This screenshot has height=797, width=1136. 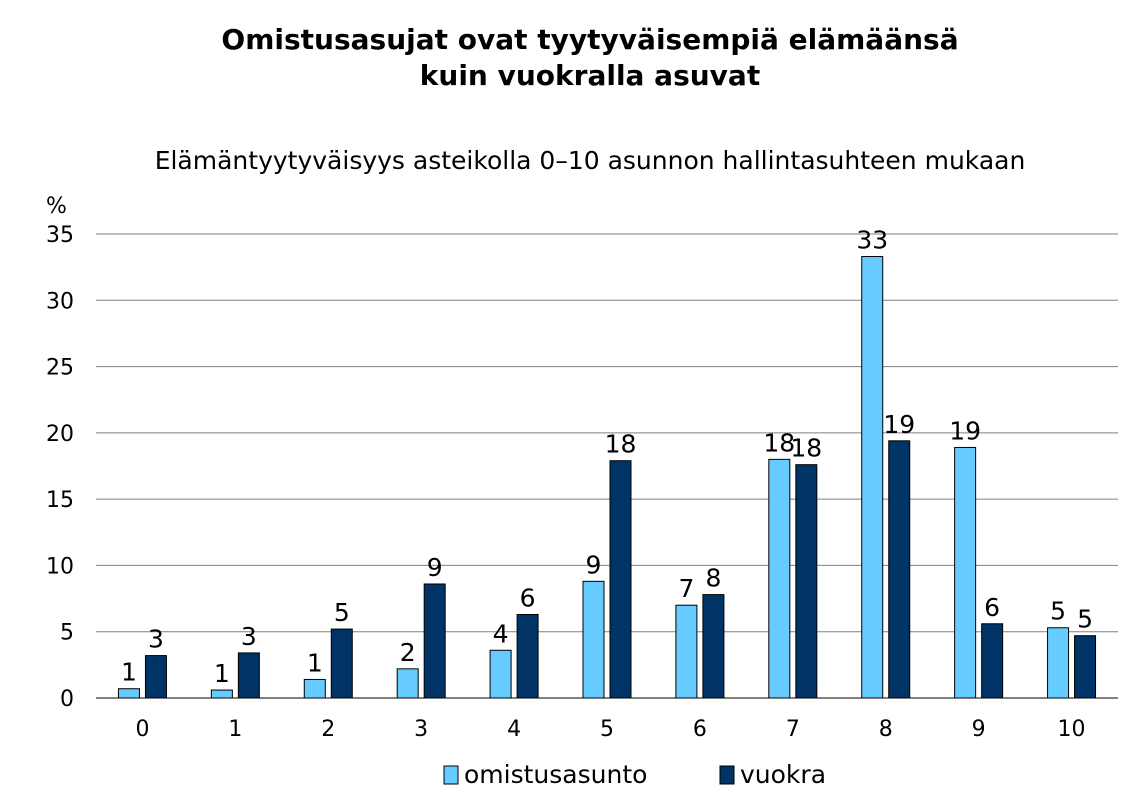 What do you see at coordinates (590, 75) in the screenshot?
I see `chart-title-line-2: kuin vuokralla asuvat` at bounding box center [590, 75].